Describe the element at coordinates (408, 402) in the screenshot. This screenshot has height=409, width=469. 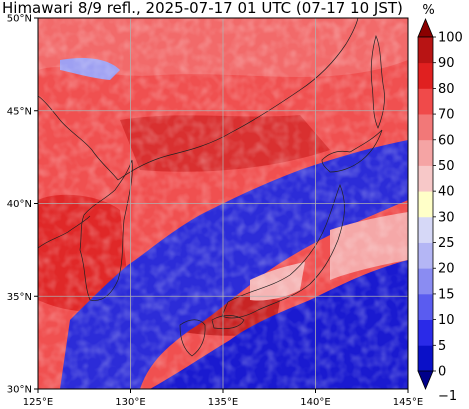
I see `lon-tick-label: 145°E` at that location.